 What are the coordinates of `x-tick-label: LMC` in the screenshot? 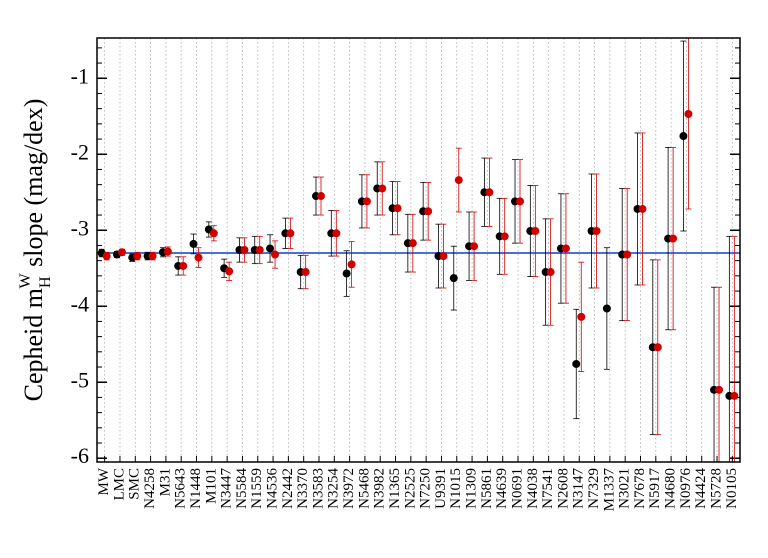 It's located at (119, 484).